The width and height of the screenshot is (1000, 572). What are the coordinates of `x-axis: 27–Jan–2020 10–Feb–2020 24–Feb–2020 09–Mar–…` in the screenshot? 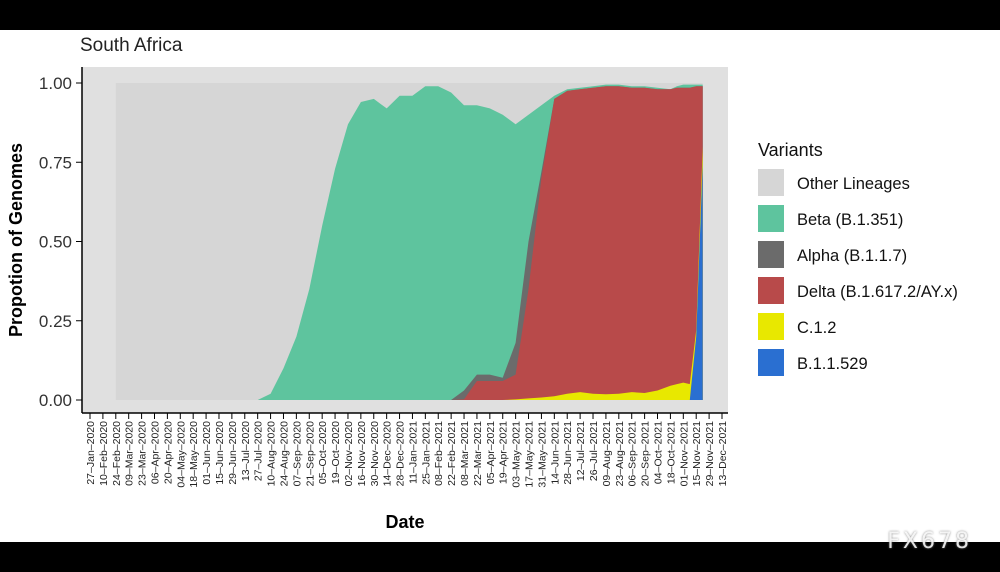 It's located at (405, 450).